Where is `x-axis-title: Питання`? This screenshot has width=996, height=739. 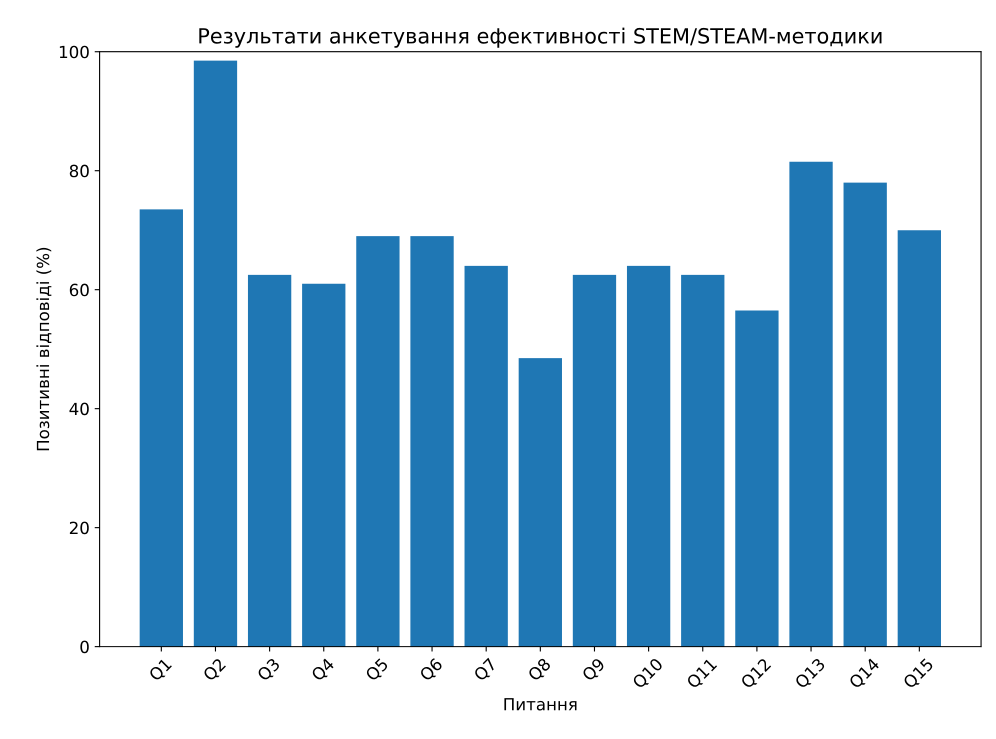
x-axis-title: Питання is located at coordinates (540, 704).